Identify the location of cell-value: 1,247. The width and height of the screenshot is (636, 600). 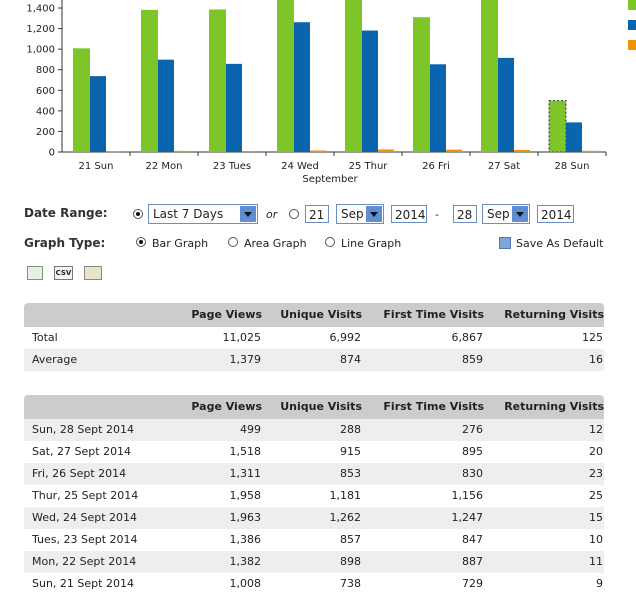
(467, 517).